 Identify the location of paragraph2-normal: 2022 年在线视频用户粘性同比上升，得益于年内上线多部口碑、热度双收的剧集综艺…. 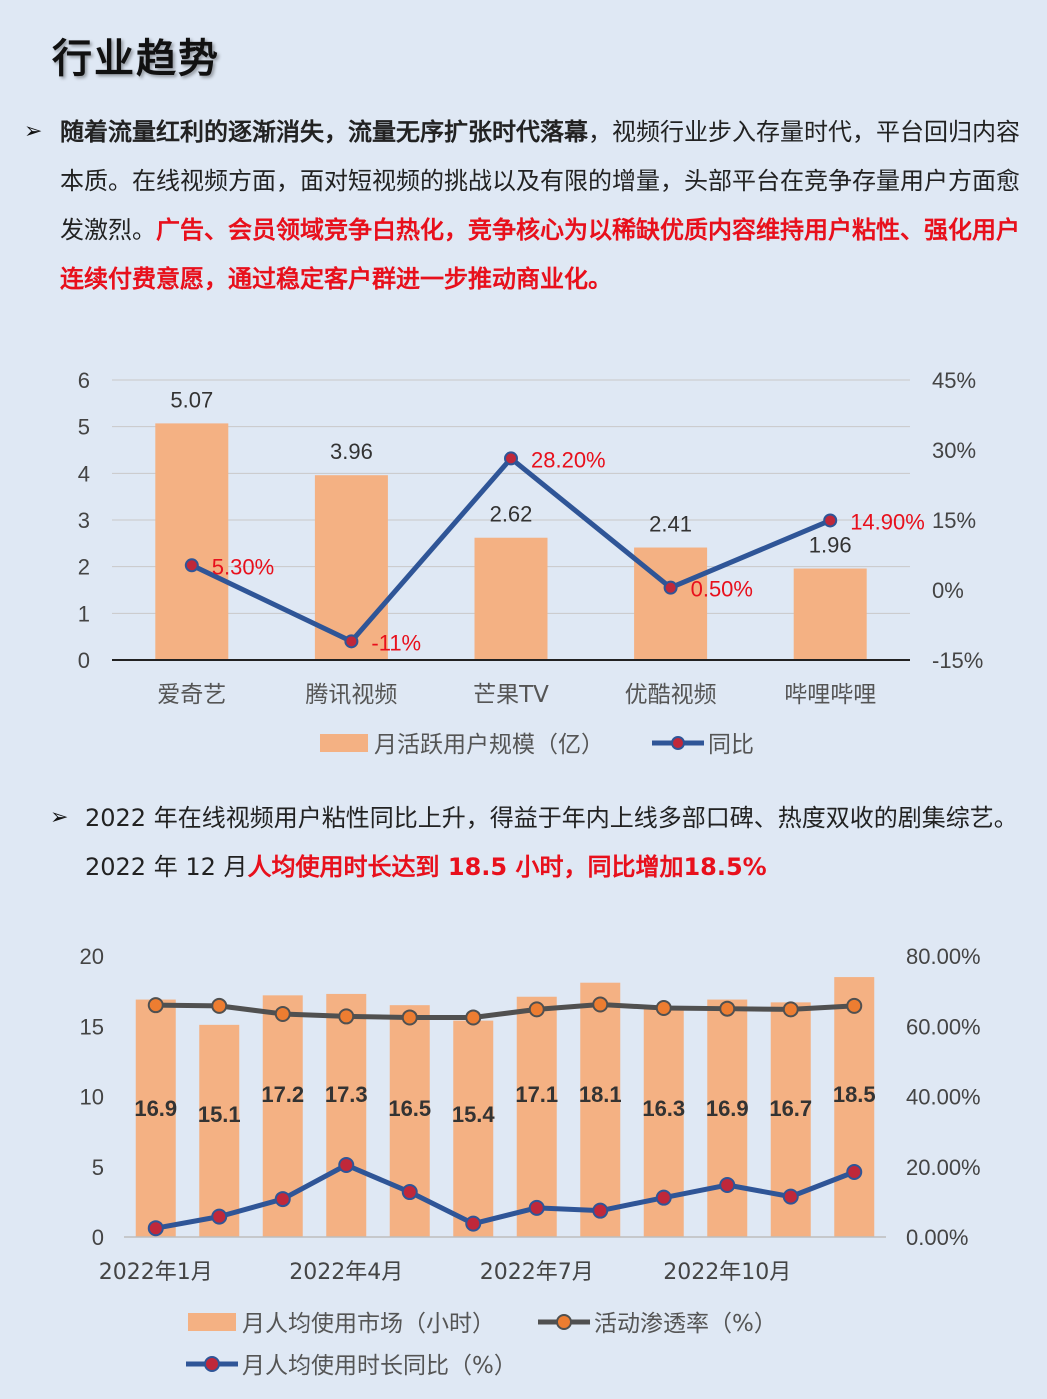
(551, 842).